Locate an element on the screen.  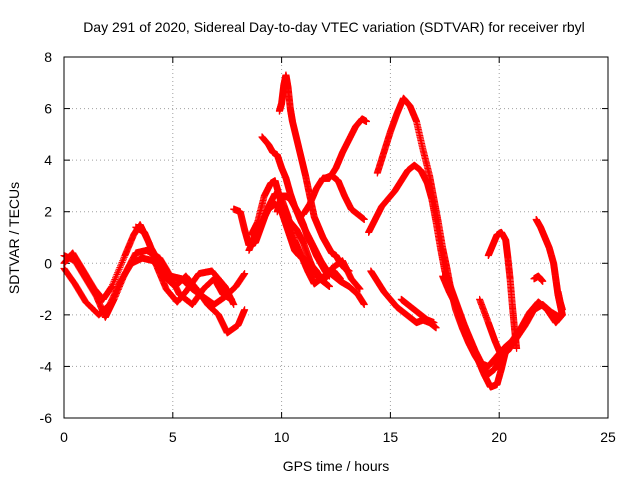
x-tick-label: 0 is located at coordinates (64, 437).